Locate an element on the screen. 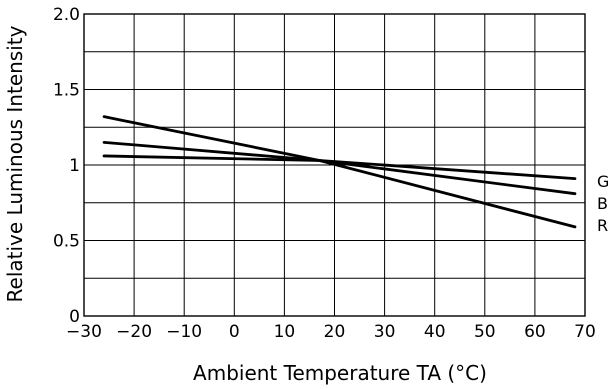  series-labels: GBR is located at coordinates (602, 203).